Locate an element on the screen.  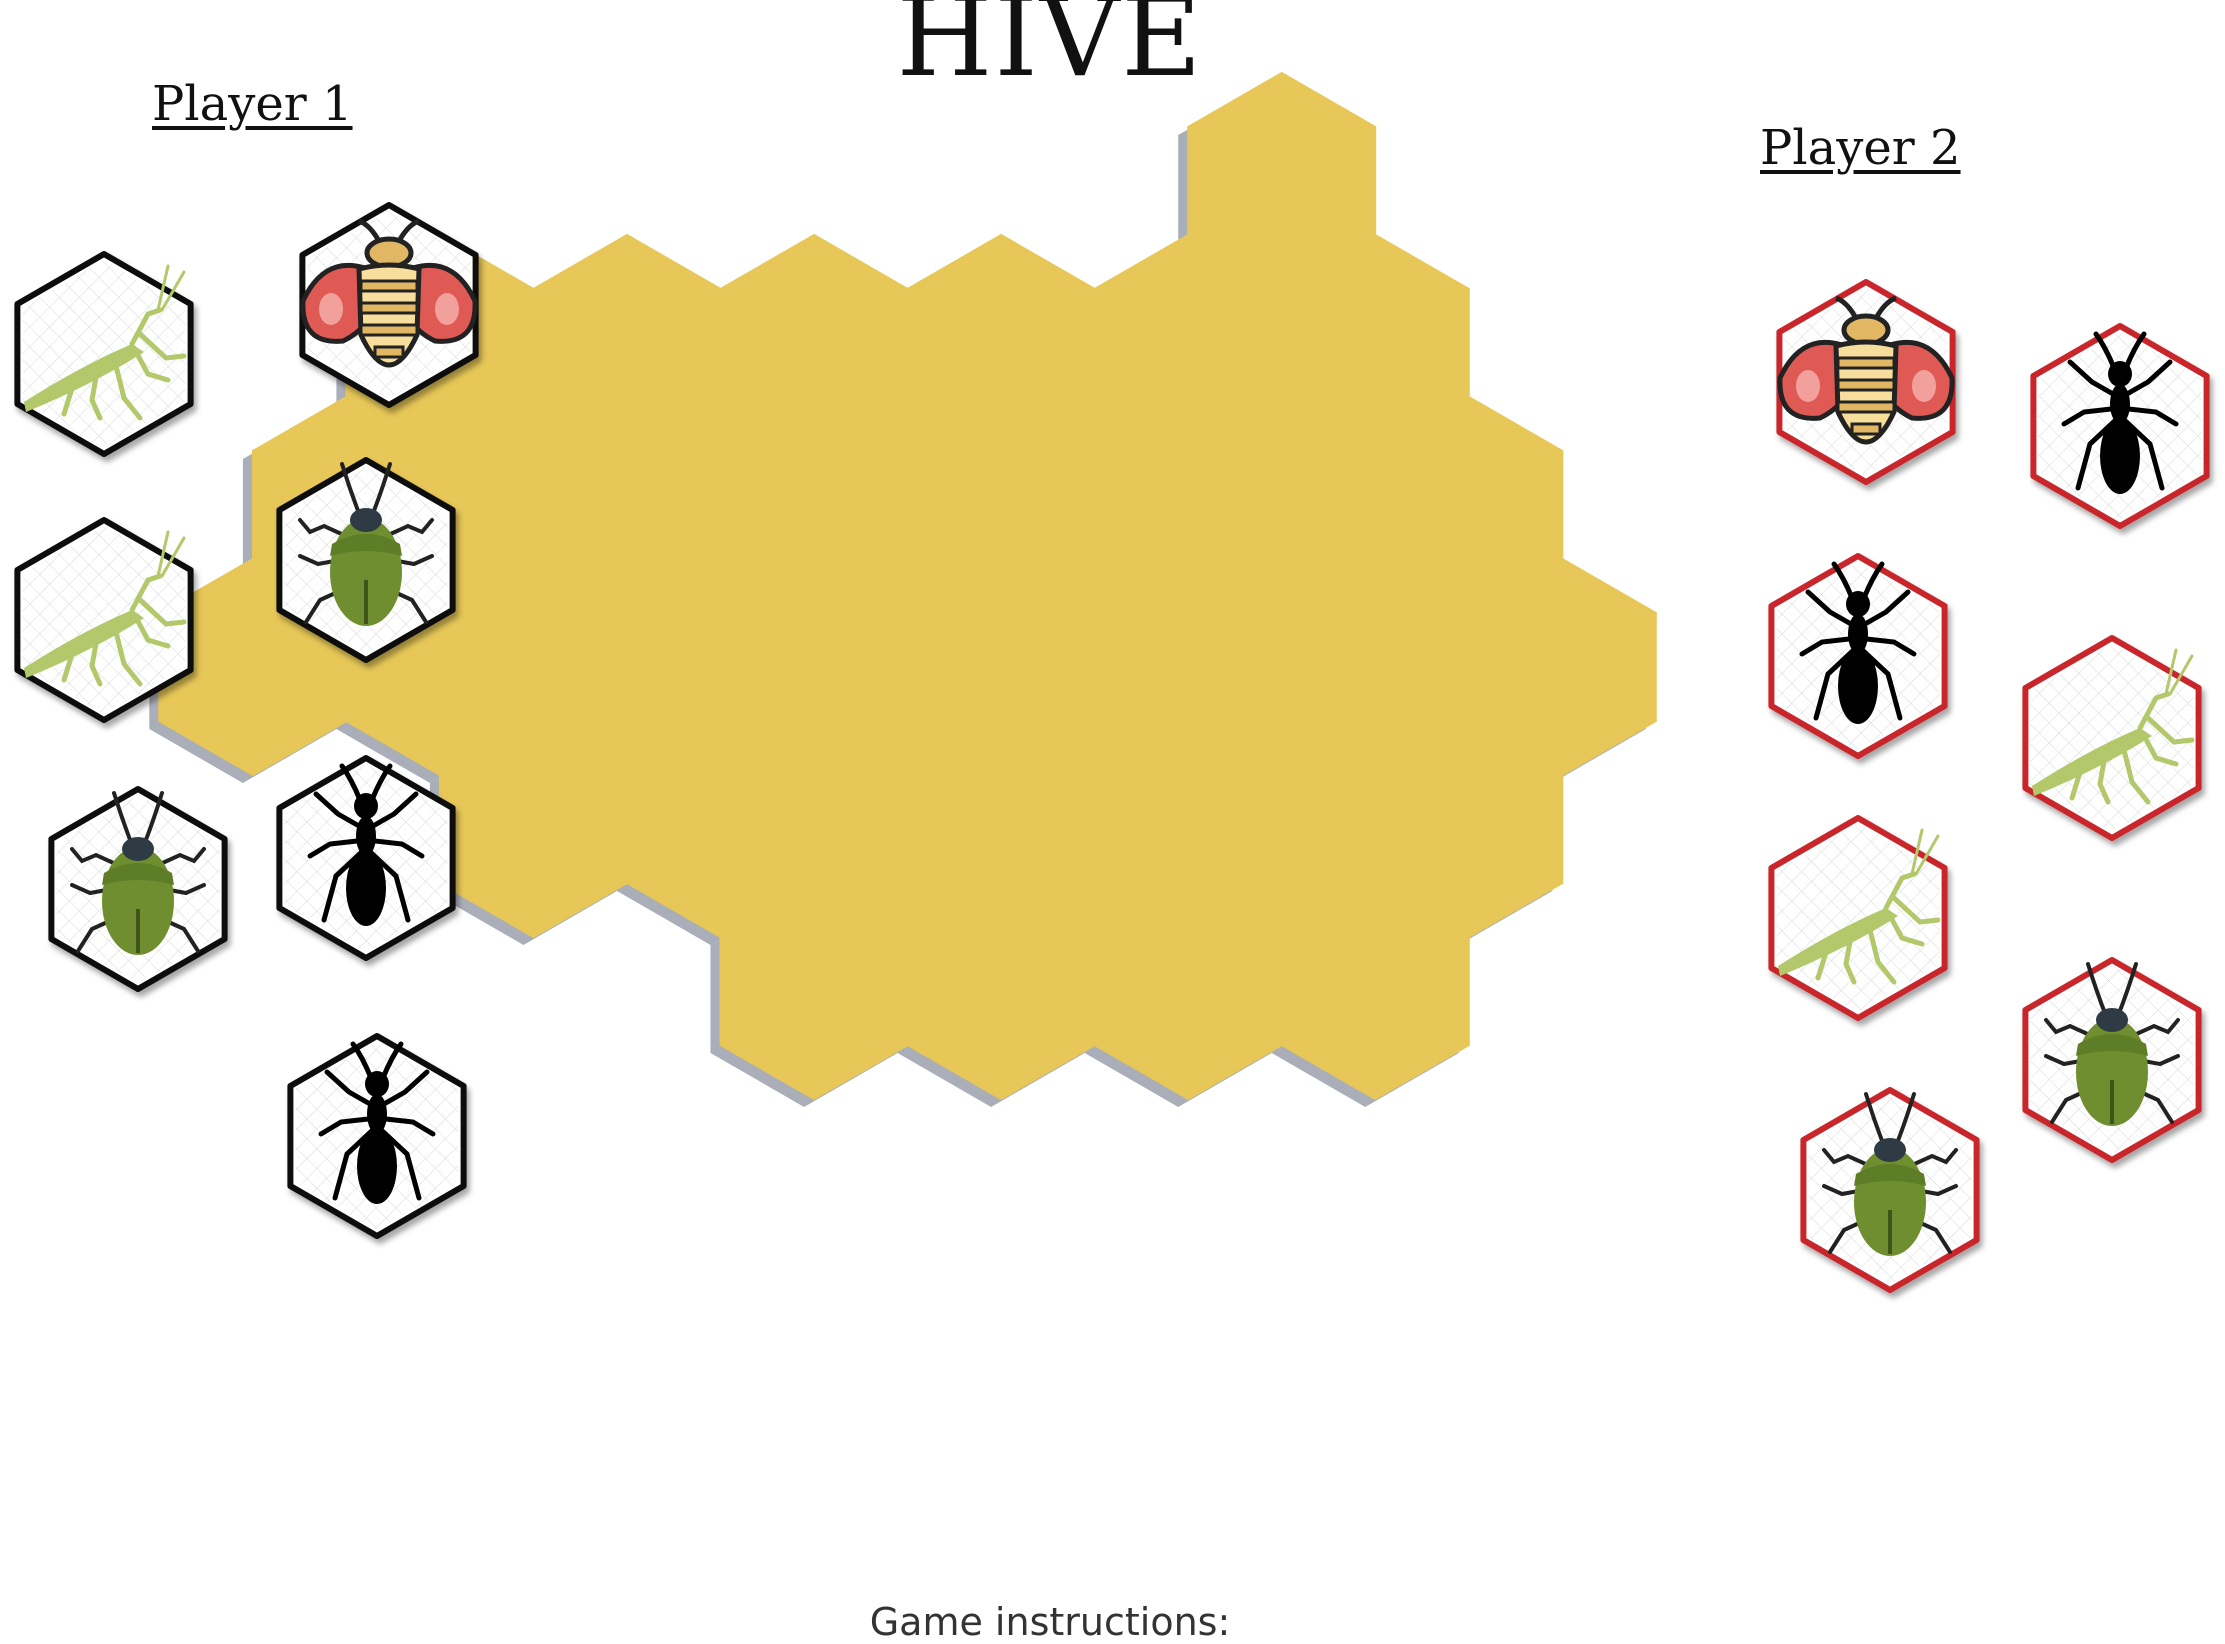
player-2-label: Player 2 is located at coordinates (1860, 148).